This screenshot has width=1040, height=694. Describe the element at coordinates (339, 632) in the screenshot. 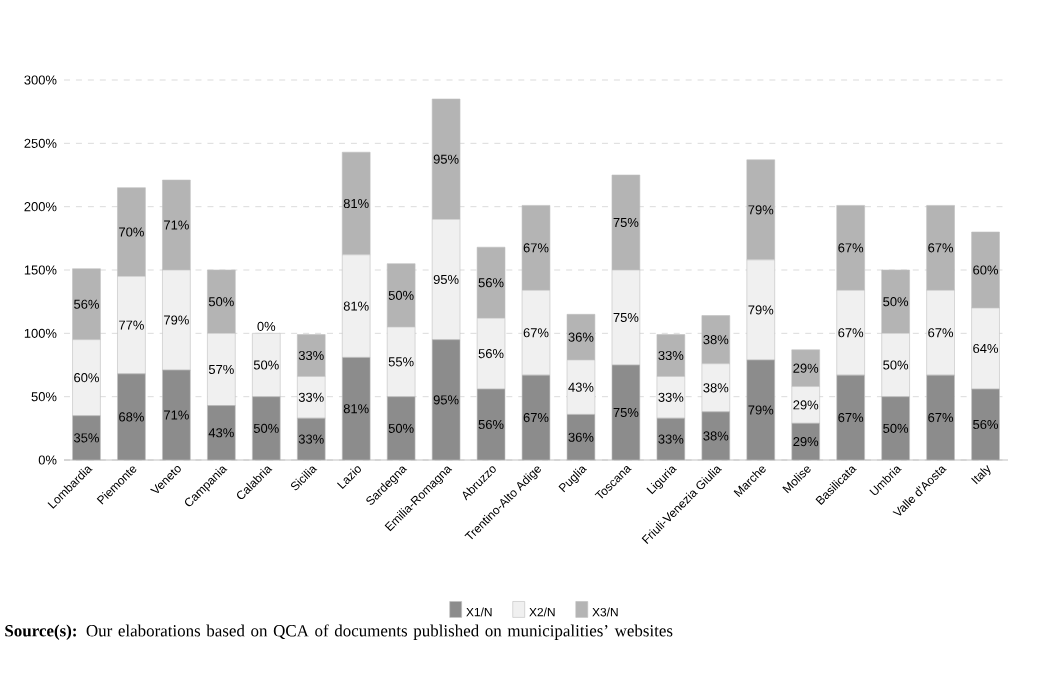

I see `text: Source(s): Our elaborations based on QCA of documents published on municipalities’ websites` at that location.